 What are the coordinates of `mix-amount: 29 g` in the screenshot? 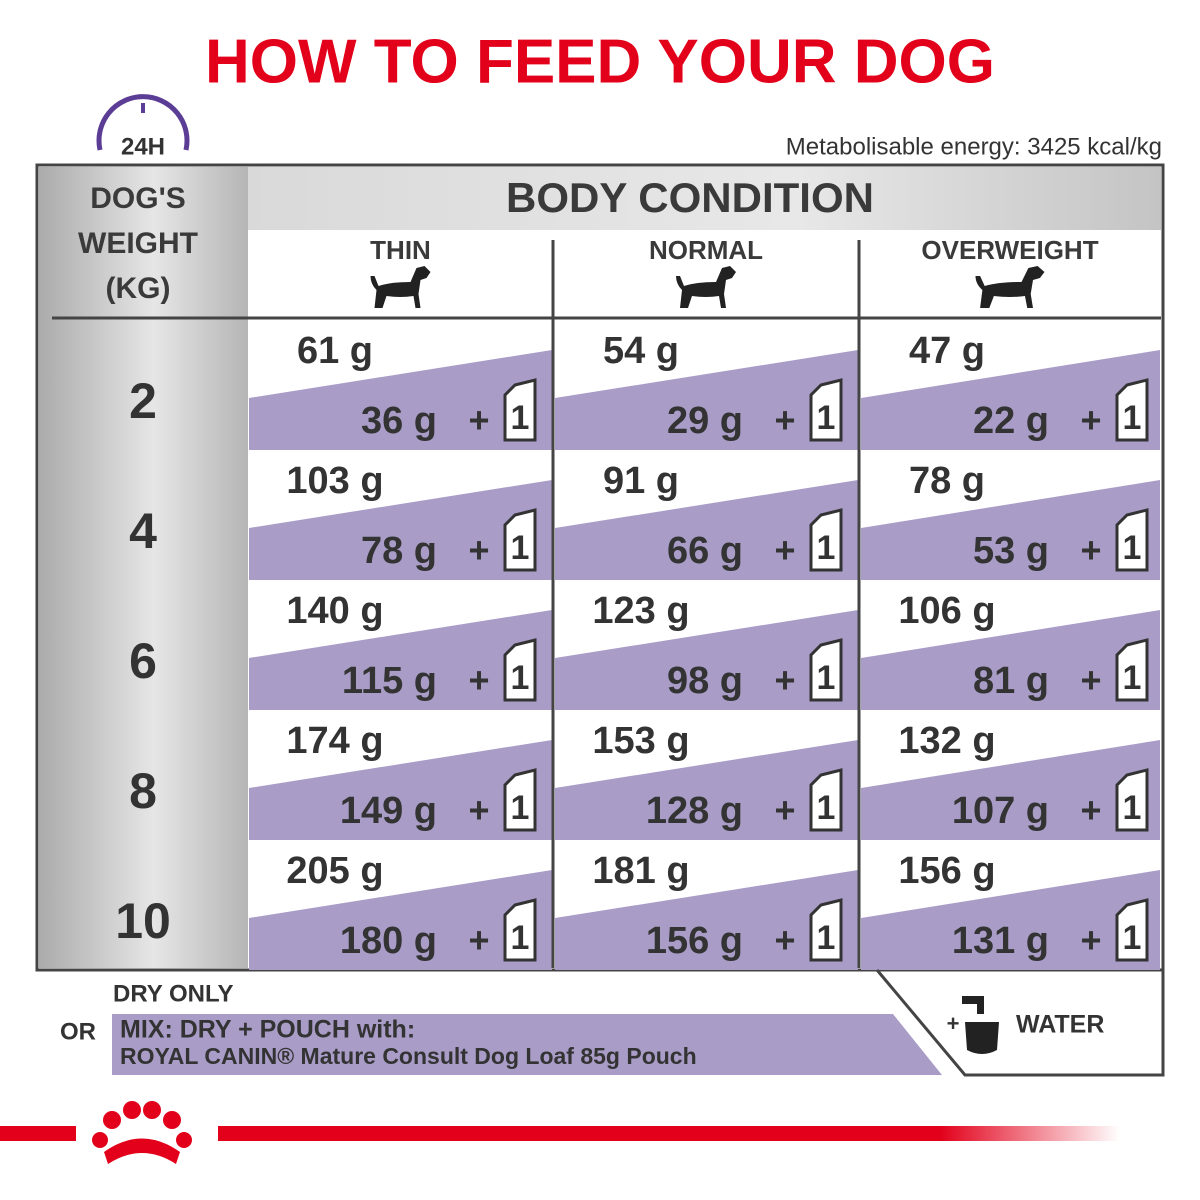 It's located at (705, 421).